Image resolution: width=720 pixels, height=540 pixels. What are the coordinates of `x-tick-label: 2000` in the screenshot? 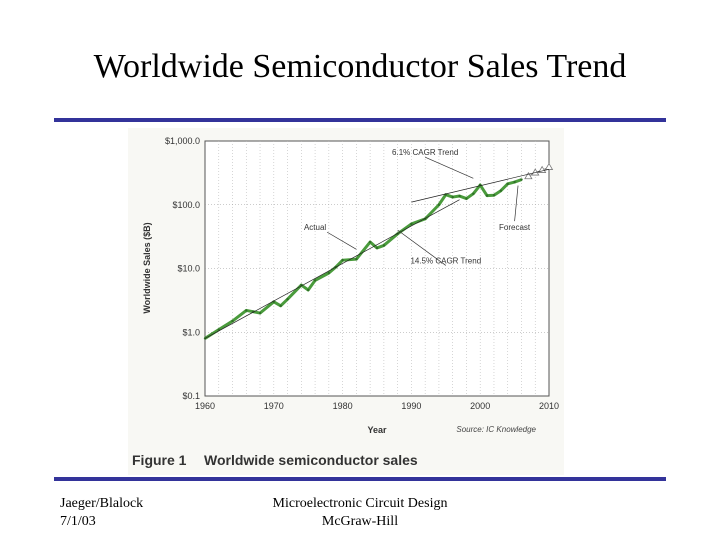 It's located at (480, 406).